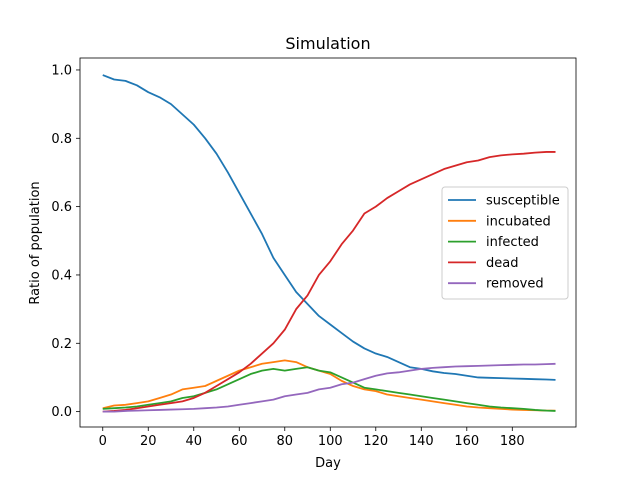 This screenshot has width=640, height=480. I want to click on series-line-removed, so click(329, 387).